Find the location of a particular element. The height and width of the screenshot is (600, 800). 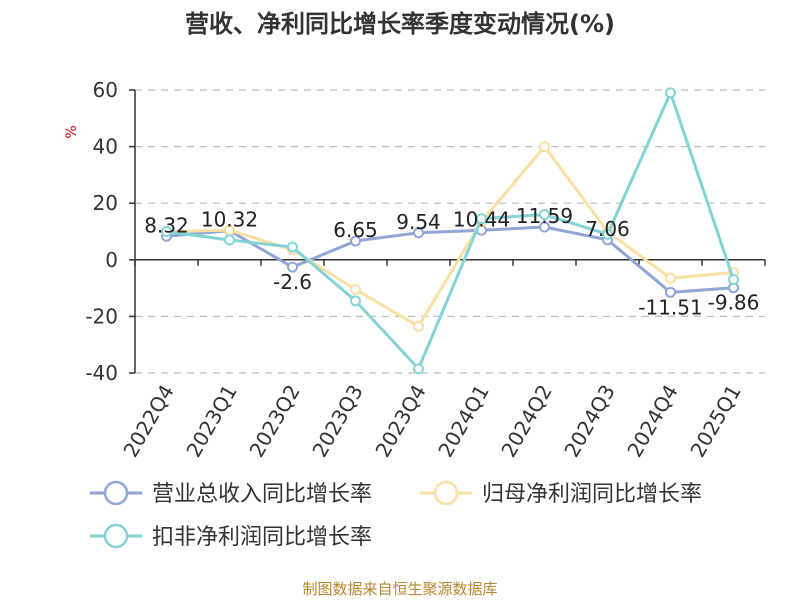

legend-item: 归母净利润同比增长率 is located at coordinates (561, 493).